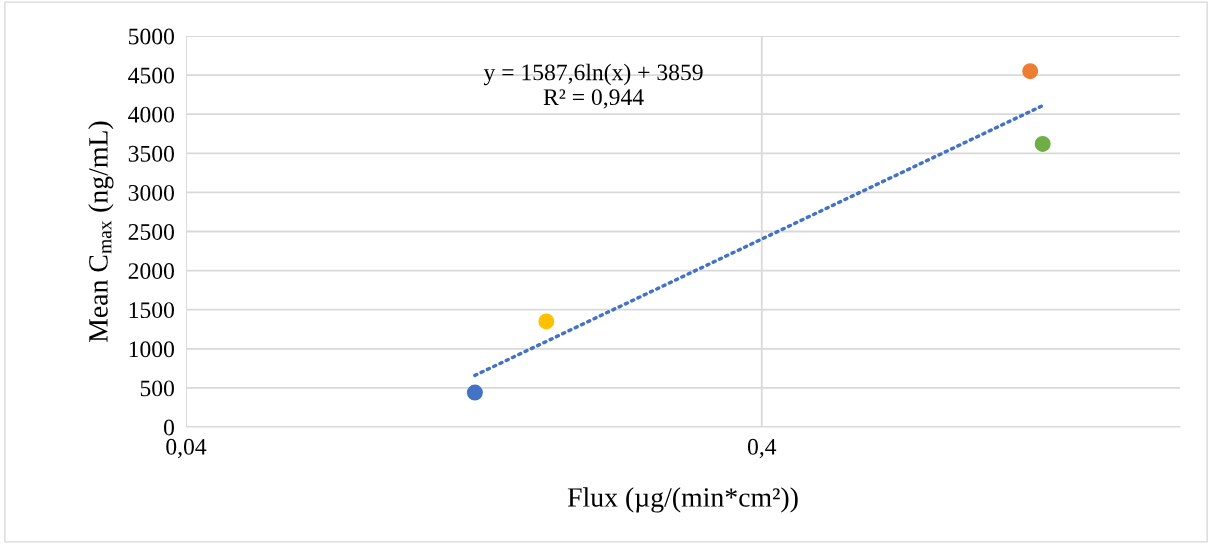  Describe the element at coordinates (186, 448) in the screenshot. I see `x-tick-label: 0,04` at that location.